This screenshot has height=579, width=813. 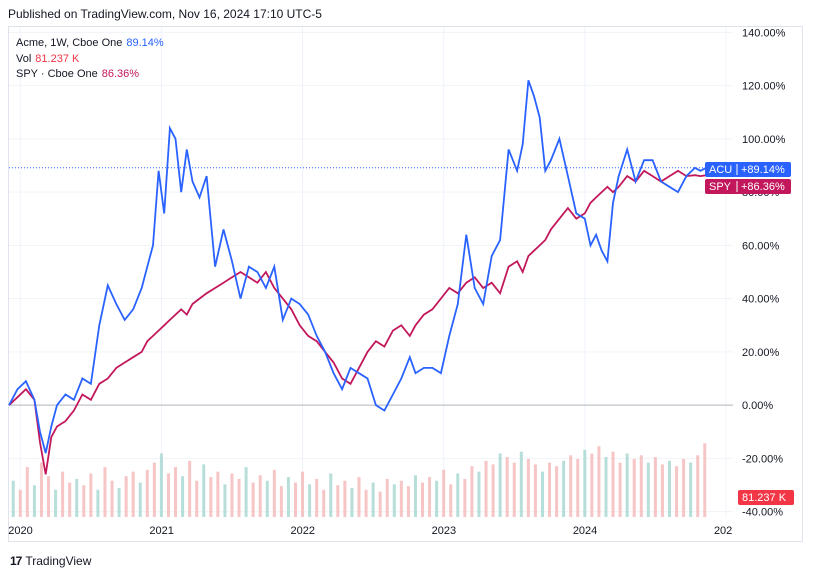 What do you see at coordinates (58, 561) in the screenshot?
I see `footer-brand: TradingView` at bounding box center [58, 561].